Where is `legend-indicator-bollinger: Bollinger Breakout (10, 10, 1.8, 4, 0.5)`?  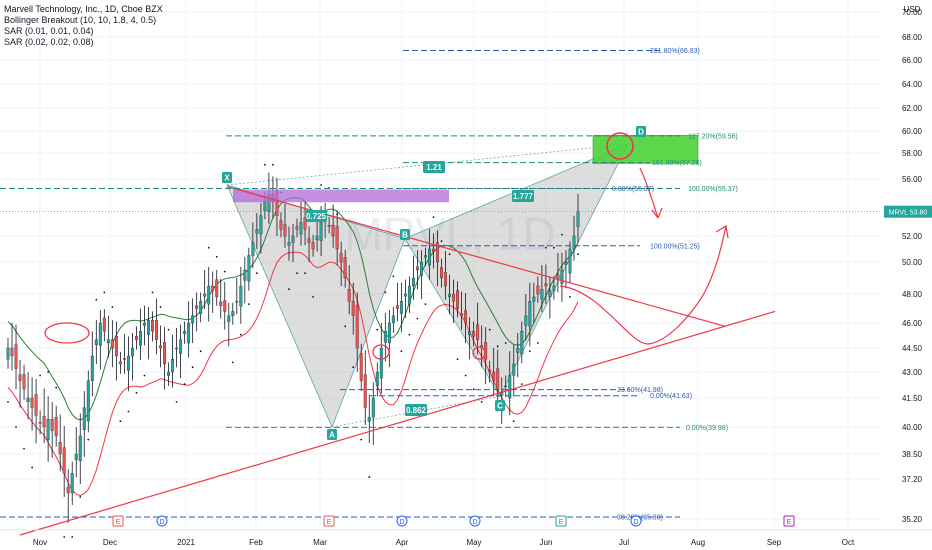 legend-indicator-bollinger: Bollinger Breakout (10, 10, 1.8, 4, 0.5) is located at coordinates (80, 20).